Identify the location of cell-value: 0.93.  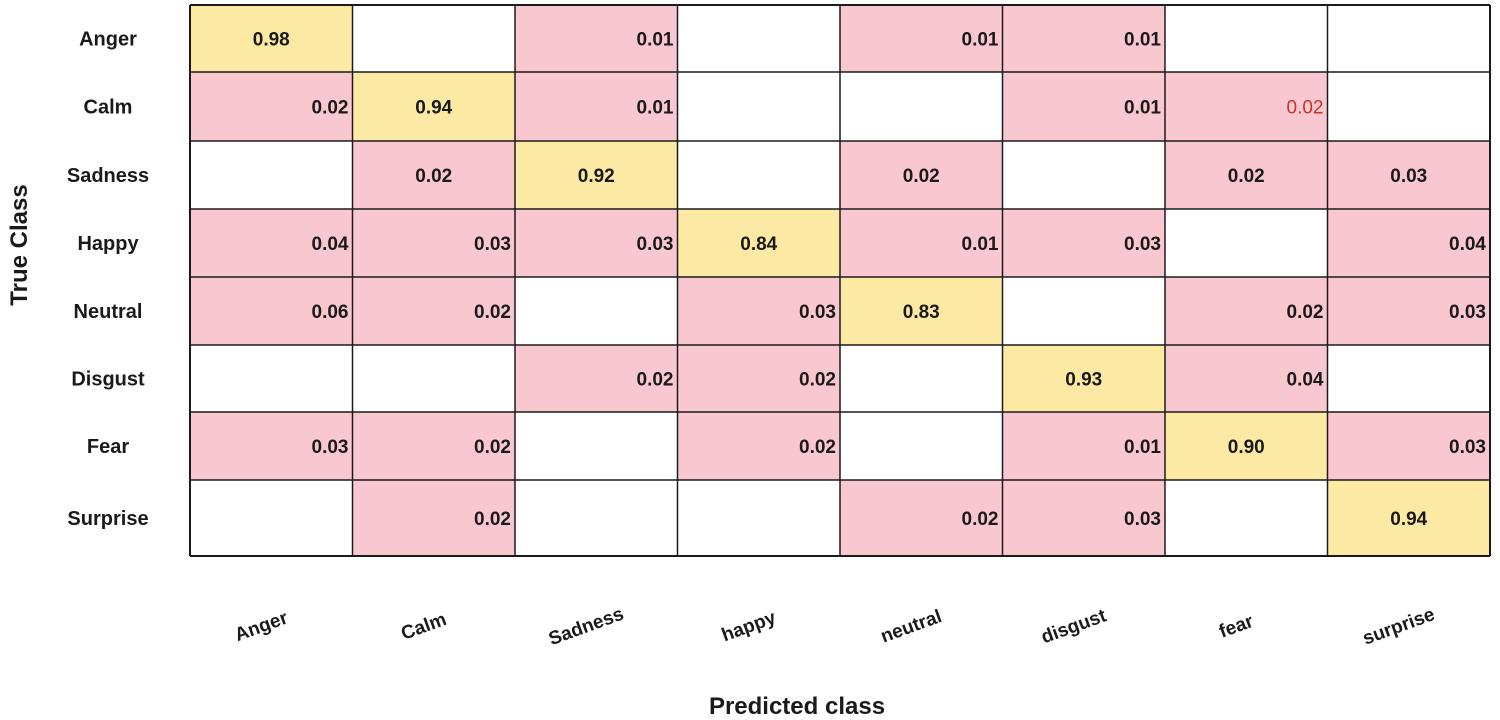
(1083, 380).